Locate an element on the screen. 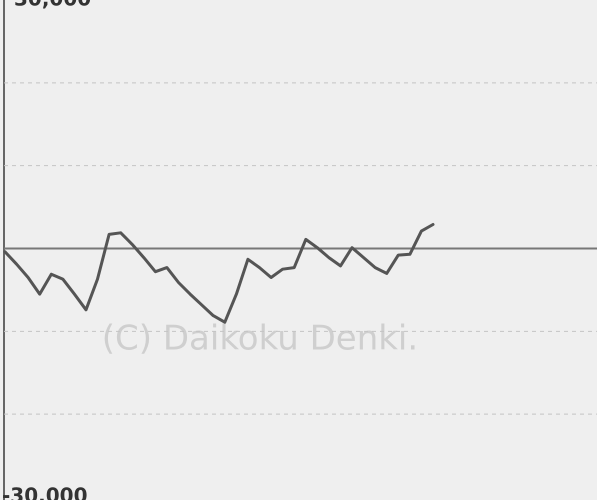 The height and width of the screenshot is (500, 597). y-tick-label: 30,000 is located at coordinates (52, 5).